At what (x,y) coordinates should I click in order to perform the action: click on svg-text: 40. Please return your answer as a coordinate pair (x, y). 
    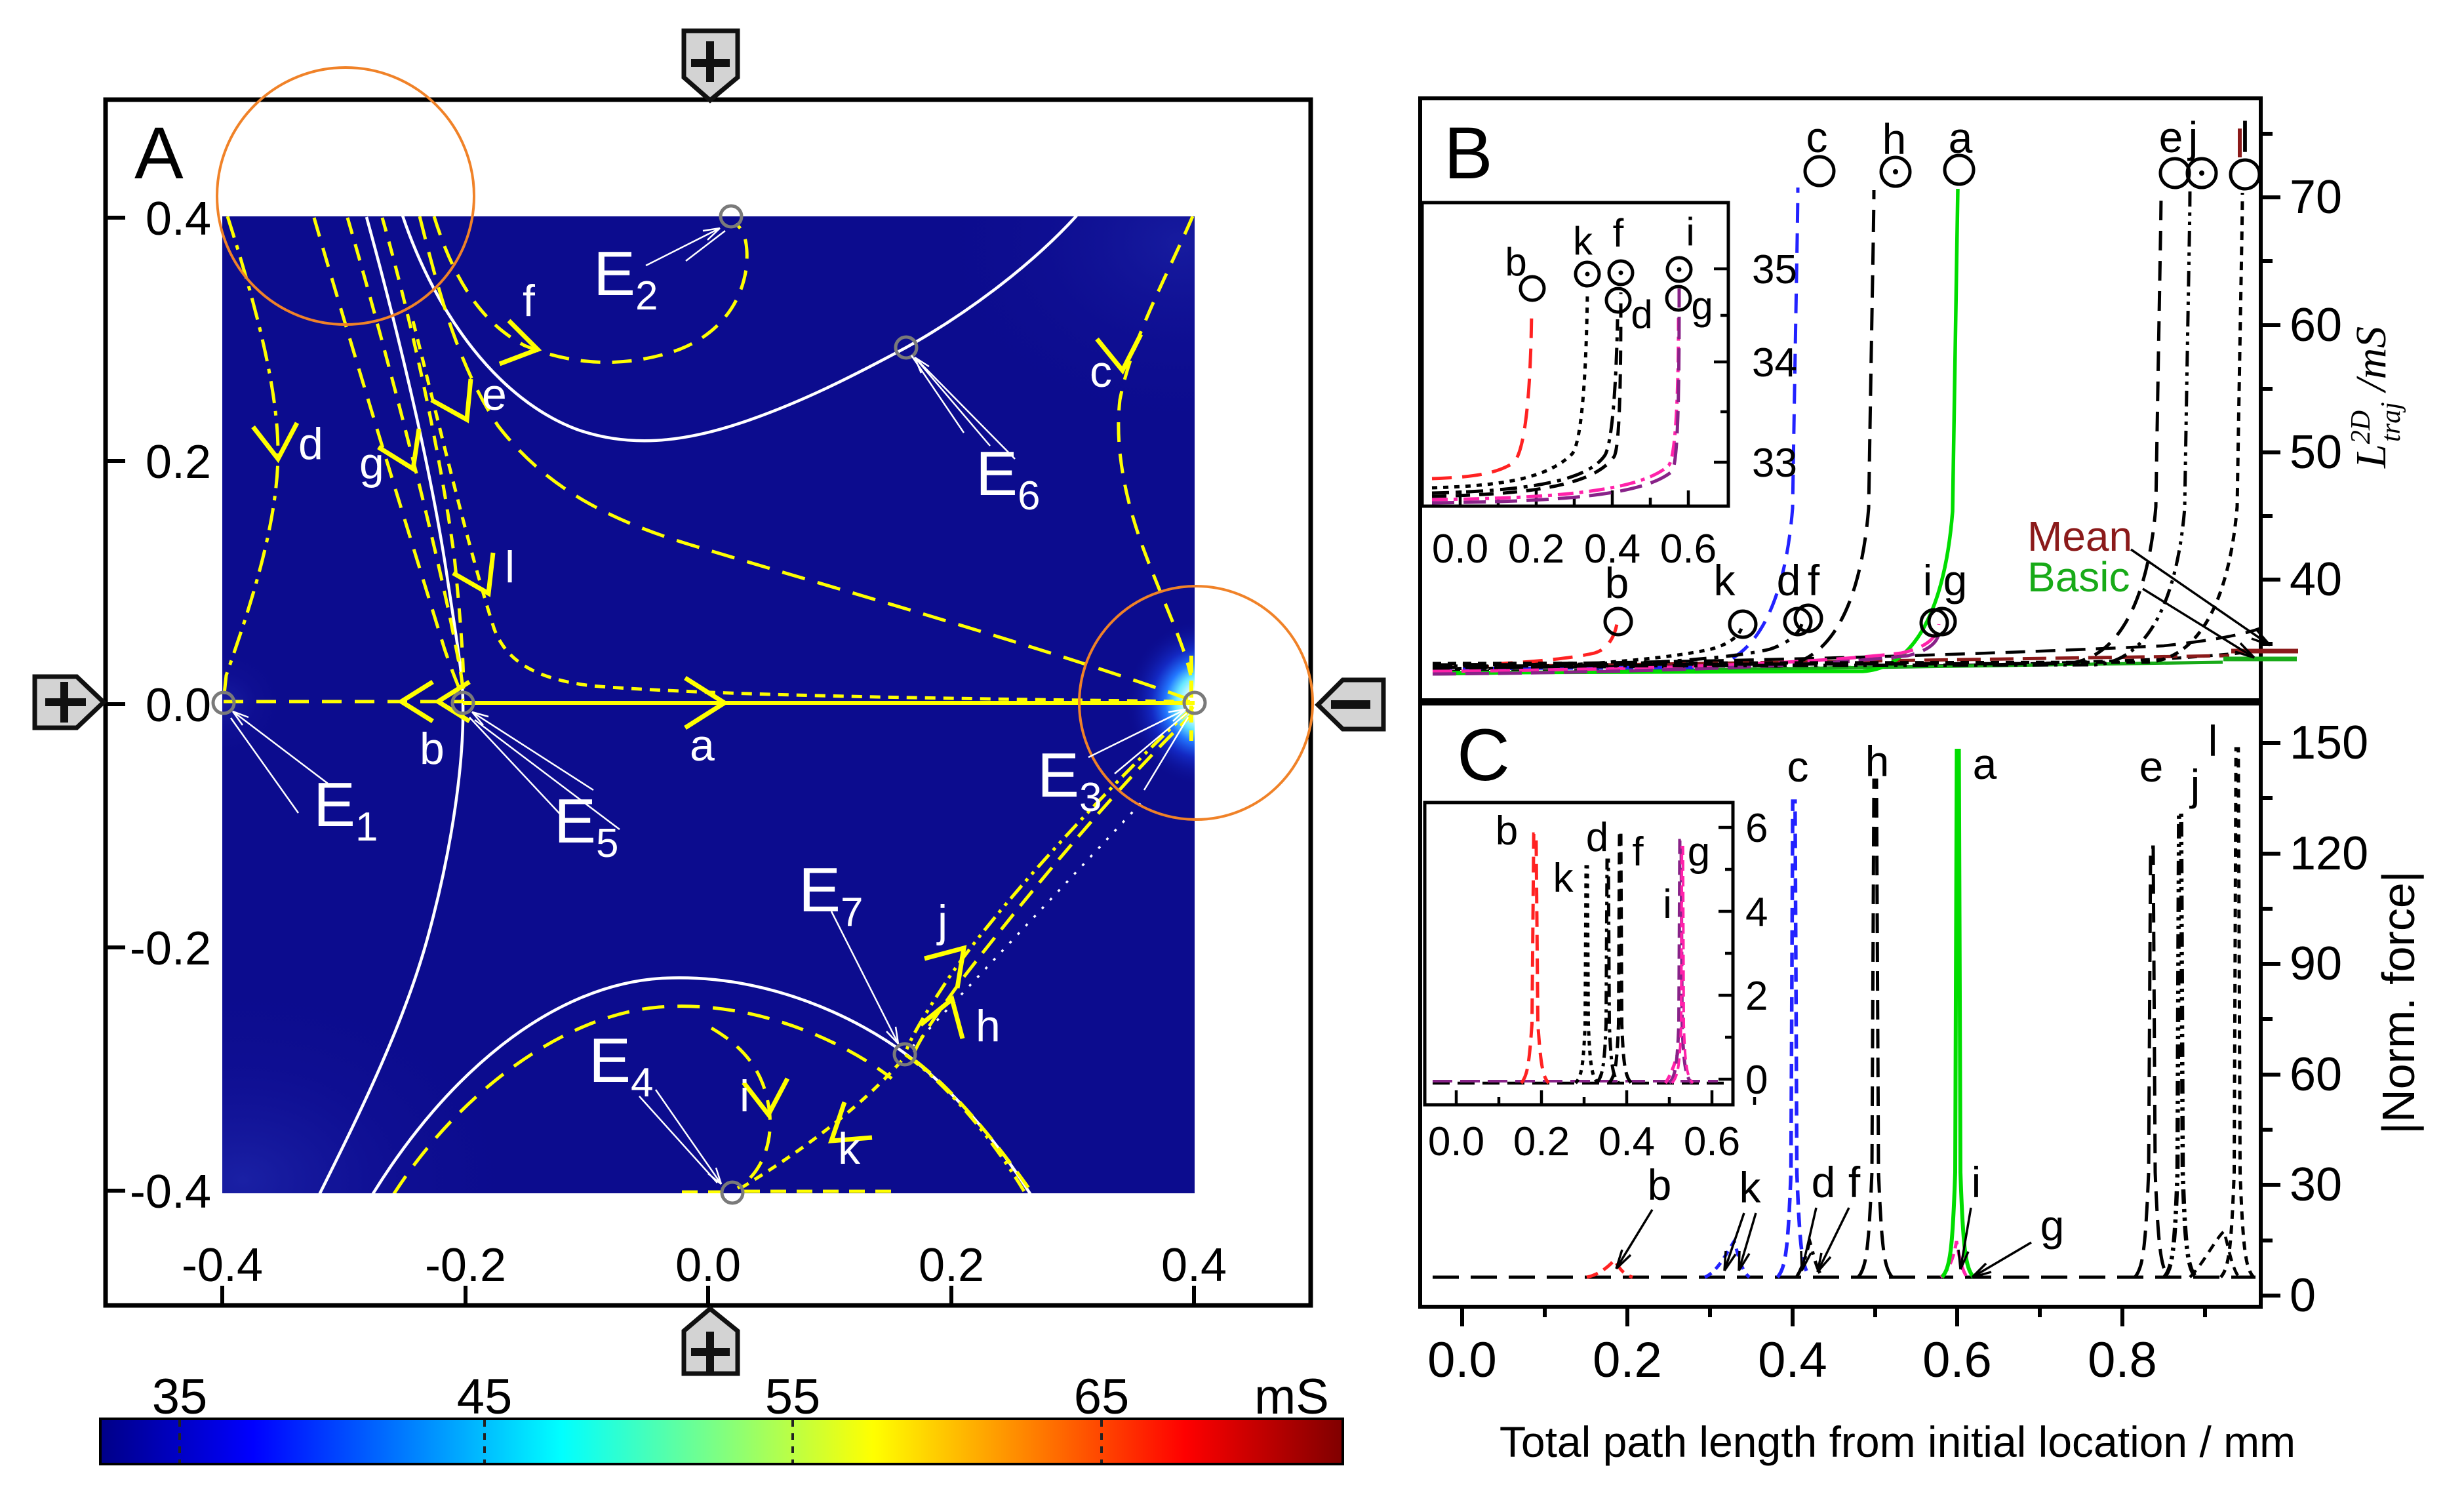
    Looking at the image, I should click on (2316, 579).